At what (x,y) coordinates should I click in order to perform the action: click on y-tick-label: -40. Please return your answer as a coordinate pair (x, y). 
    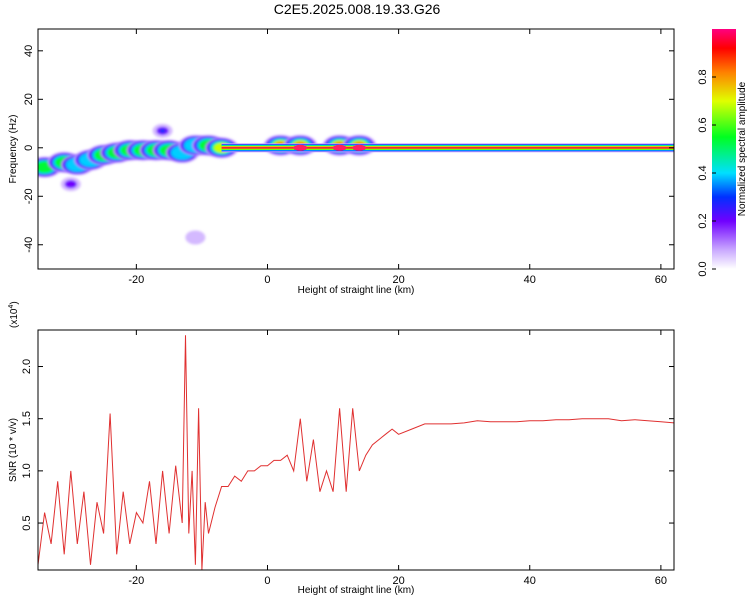
    Looking at the image, I should click on (29, 245).